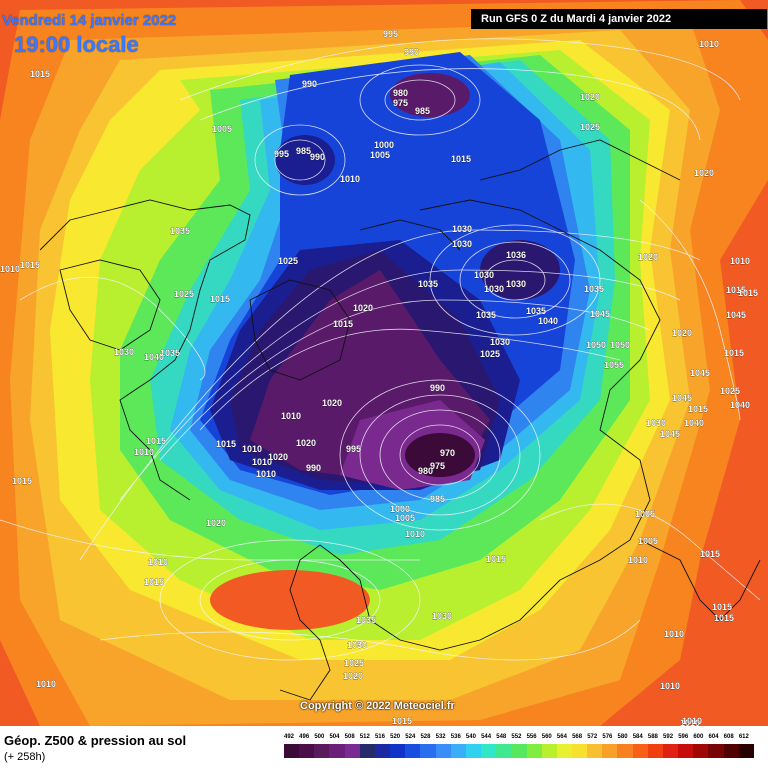  What do you see at coordinates (395, 737) in the screenshot?
I see `legend-value: 520` at bounding box center [395, 737].